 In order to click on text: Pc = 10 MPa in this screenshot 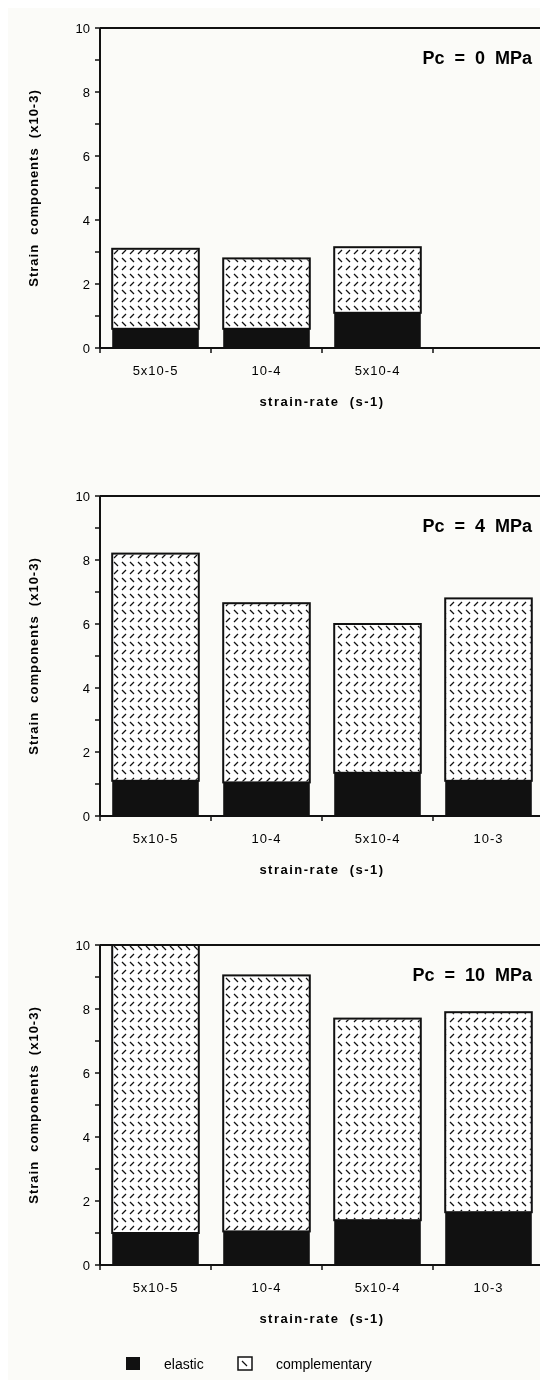, I will do `click(472, 975)`.